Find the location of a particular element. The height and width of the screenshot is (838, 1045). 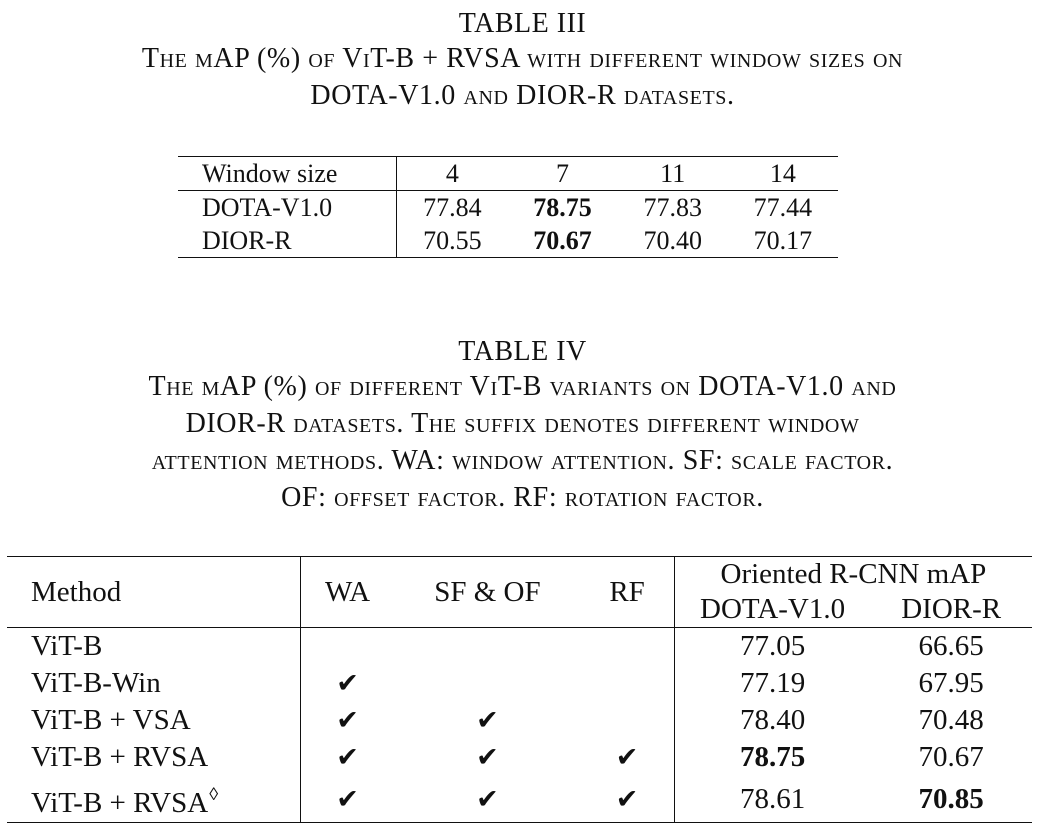

row-label: DIOR-R is located at coordinates (288, 241).